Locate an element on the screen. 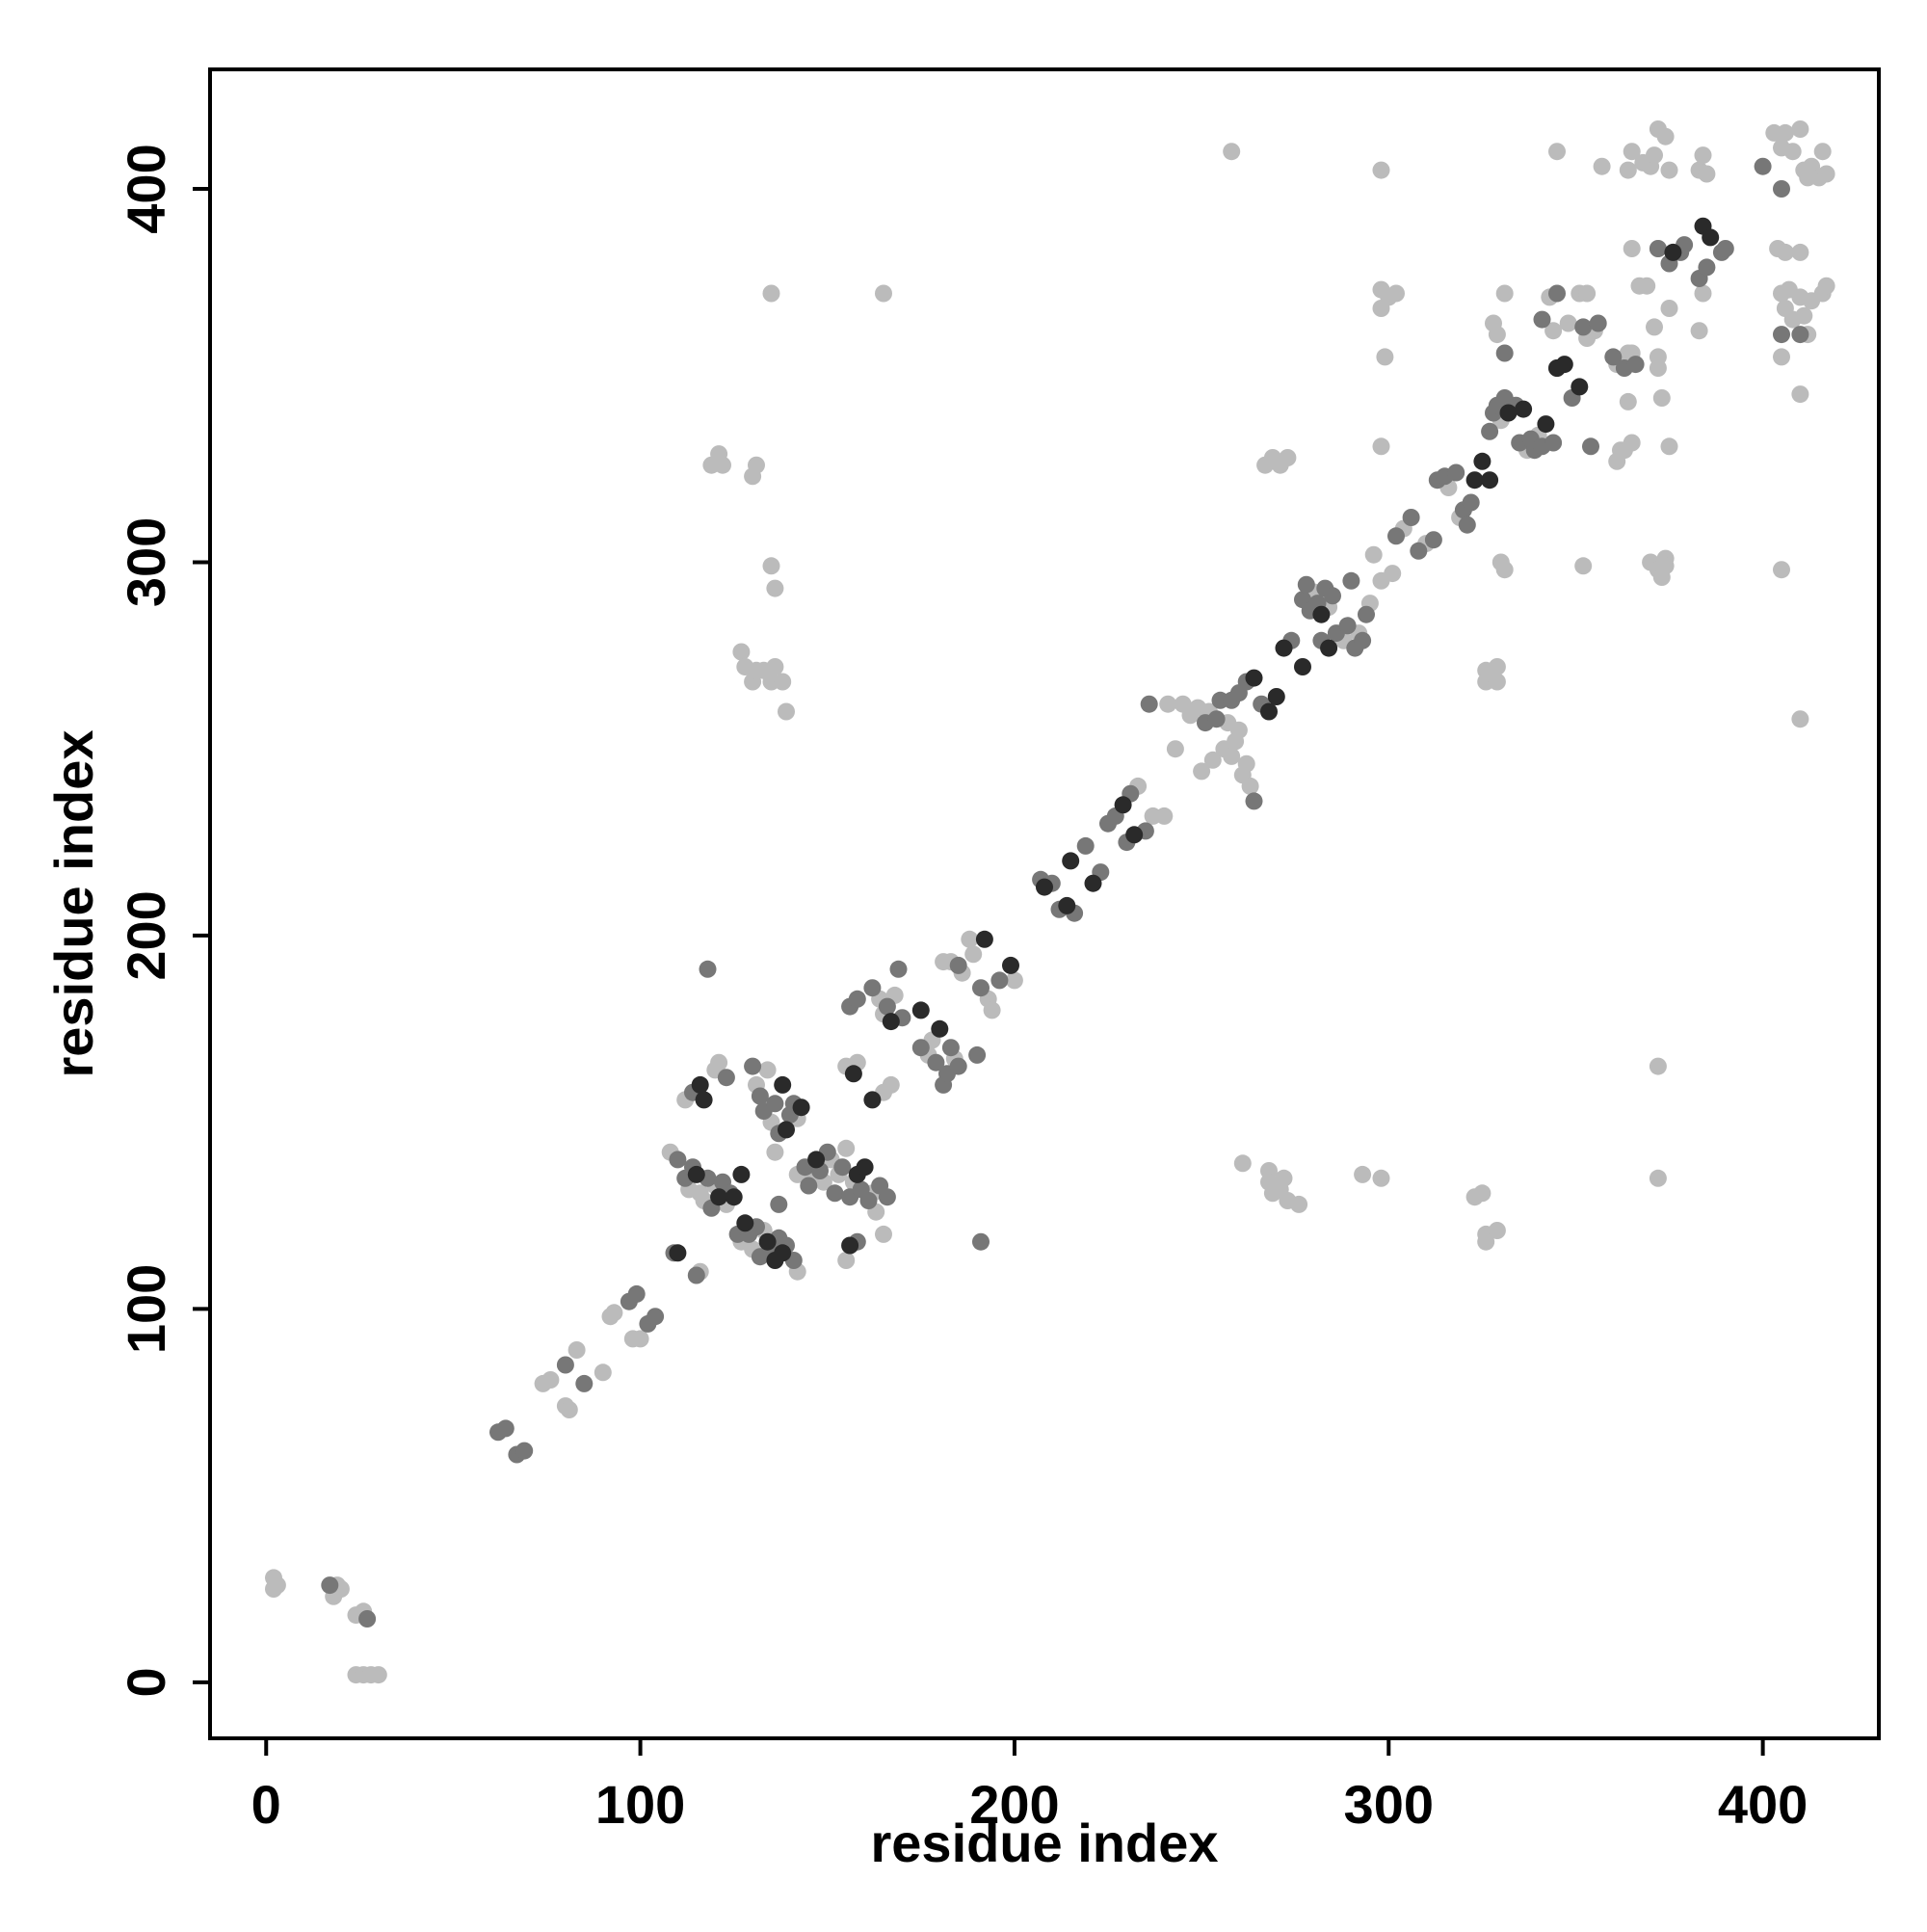 The width and height of the screenshot is (1927, 1932). y-axis-label: residue index is located at coordinates (73, 903).